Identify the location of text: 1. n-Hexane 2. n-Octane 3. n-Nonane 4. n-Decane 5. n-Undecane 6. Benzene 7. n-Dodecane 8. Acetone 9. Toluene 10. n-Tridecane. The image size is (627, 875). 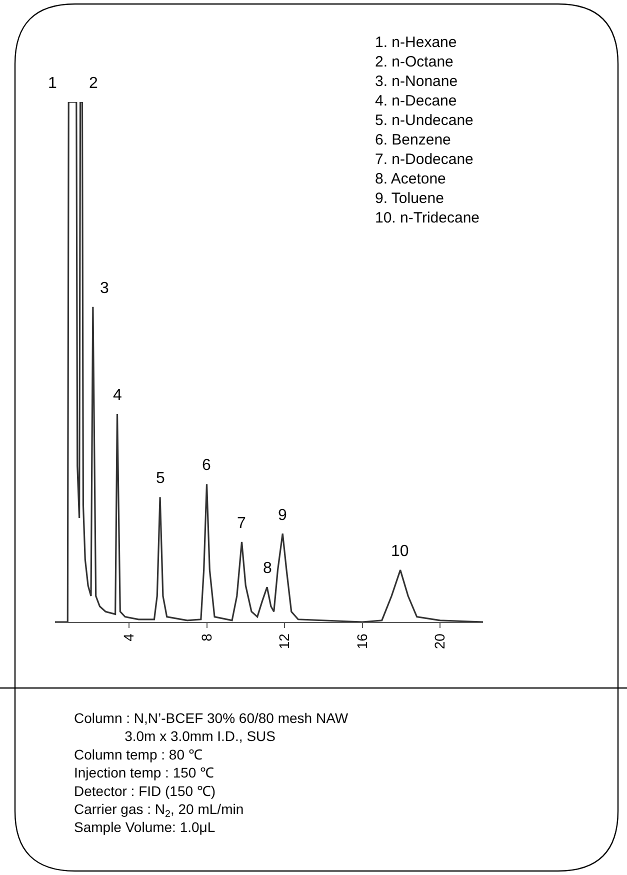
(427, 130).